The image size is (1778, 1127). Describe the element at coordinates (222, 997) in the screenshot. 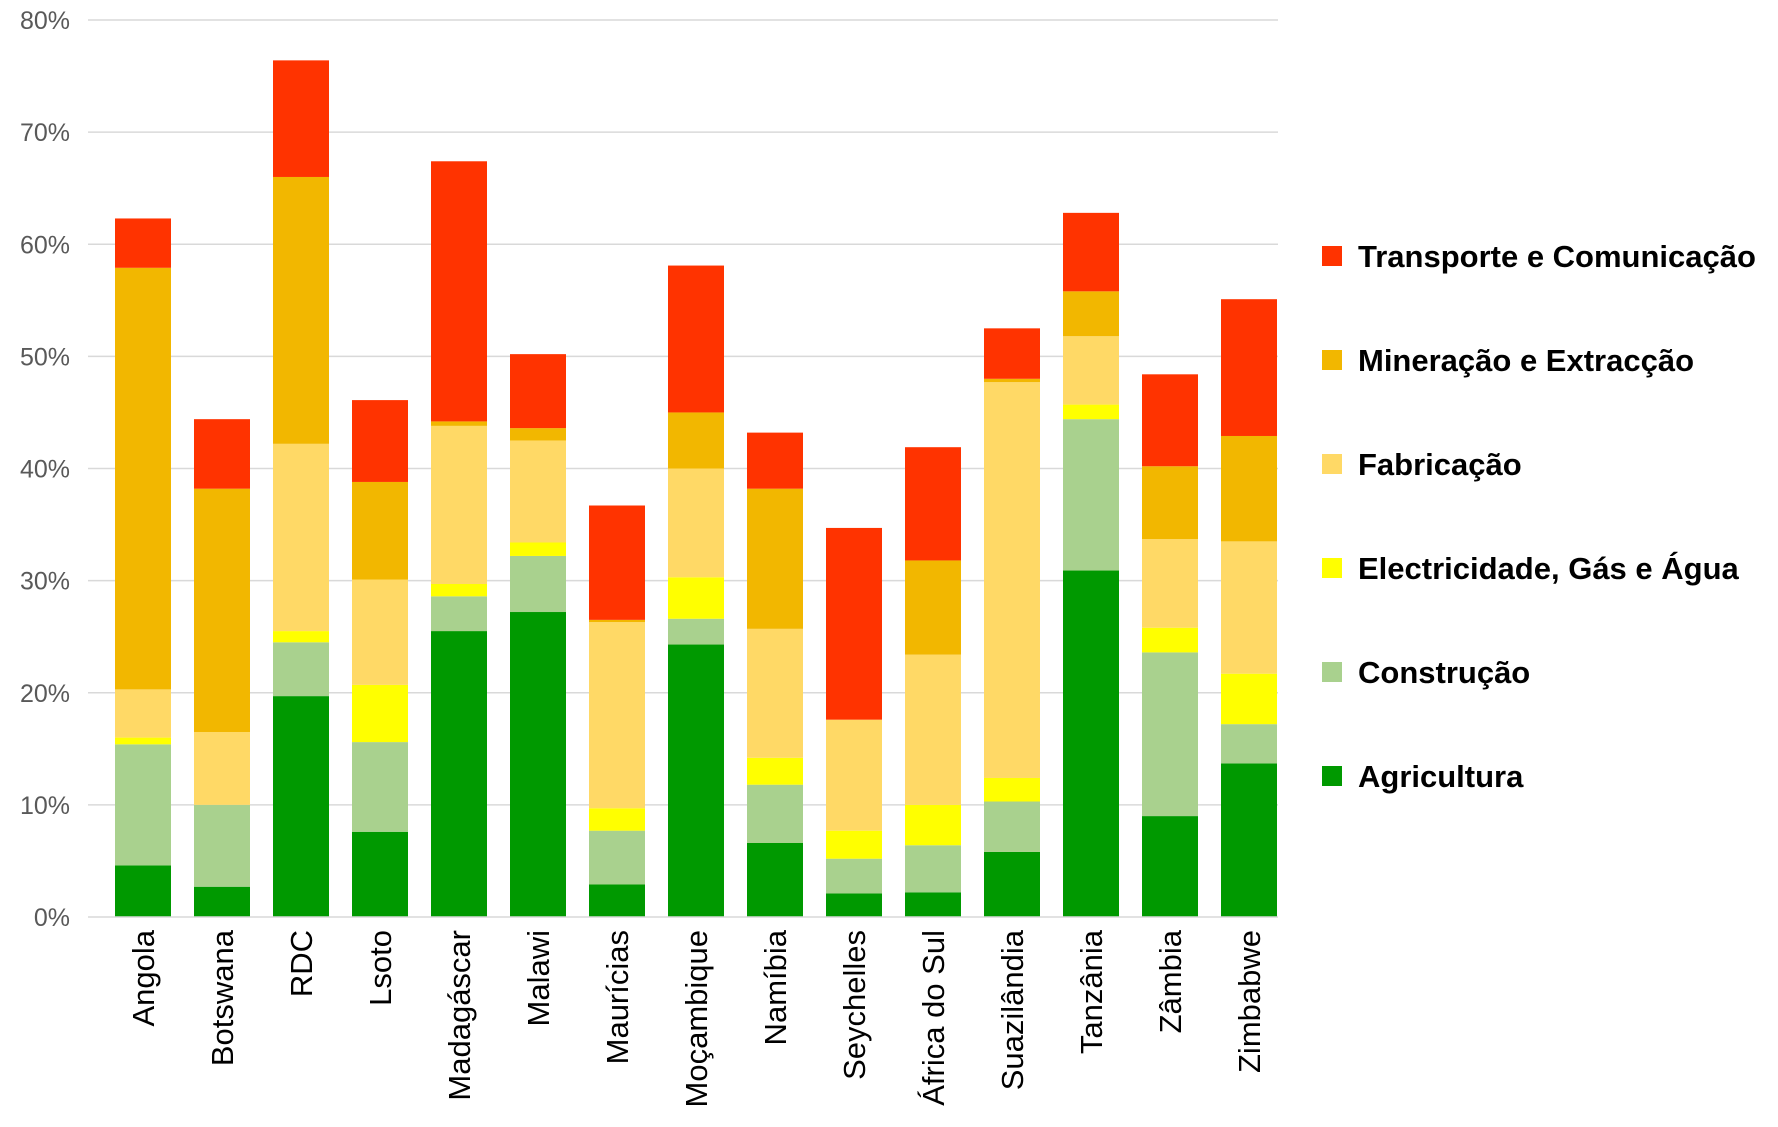

I see `x-category-label: Botswana` at that location.